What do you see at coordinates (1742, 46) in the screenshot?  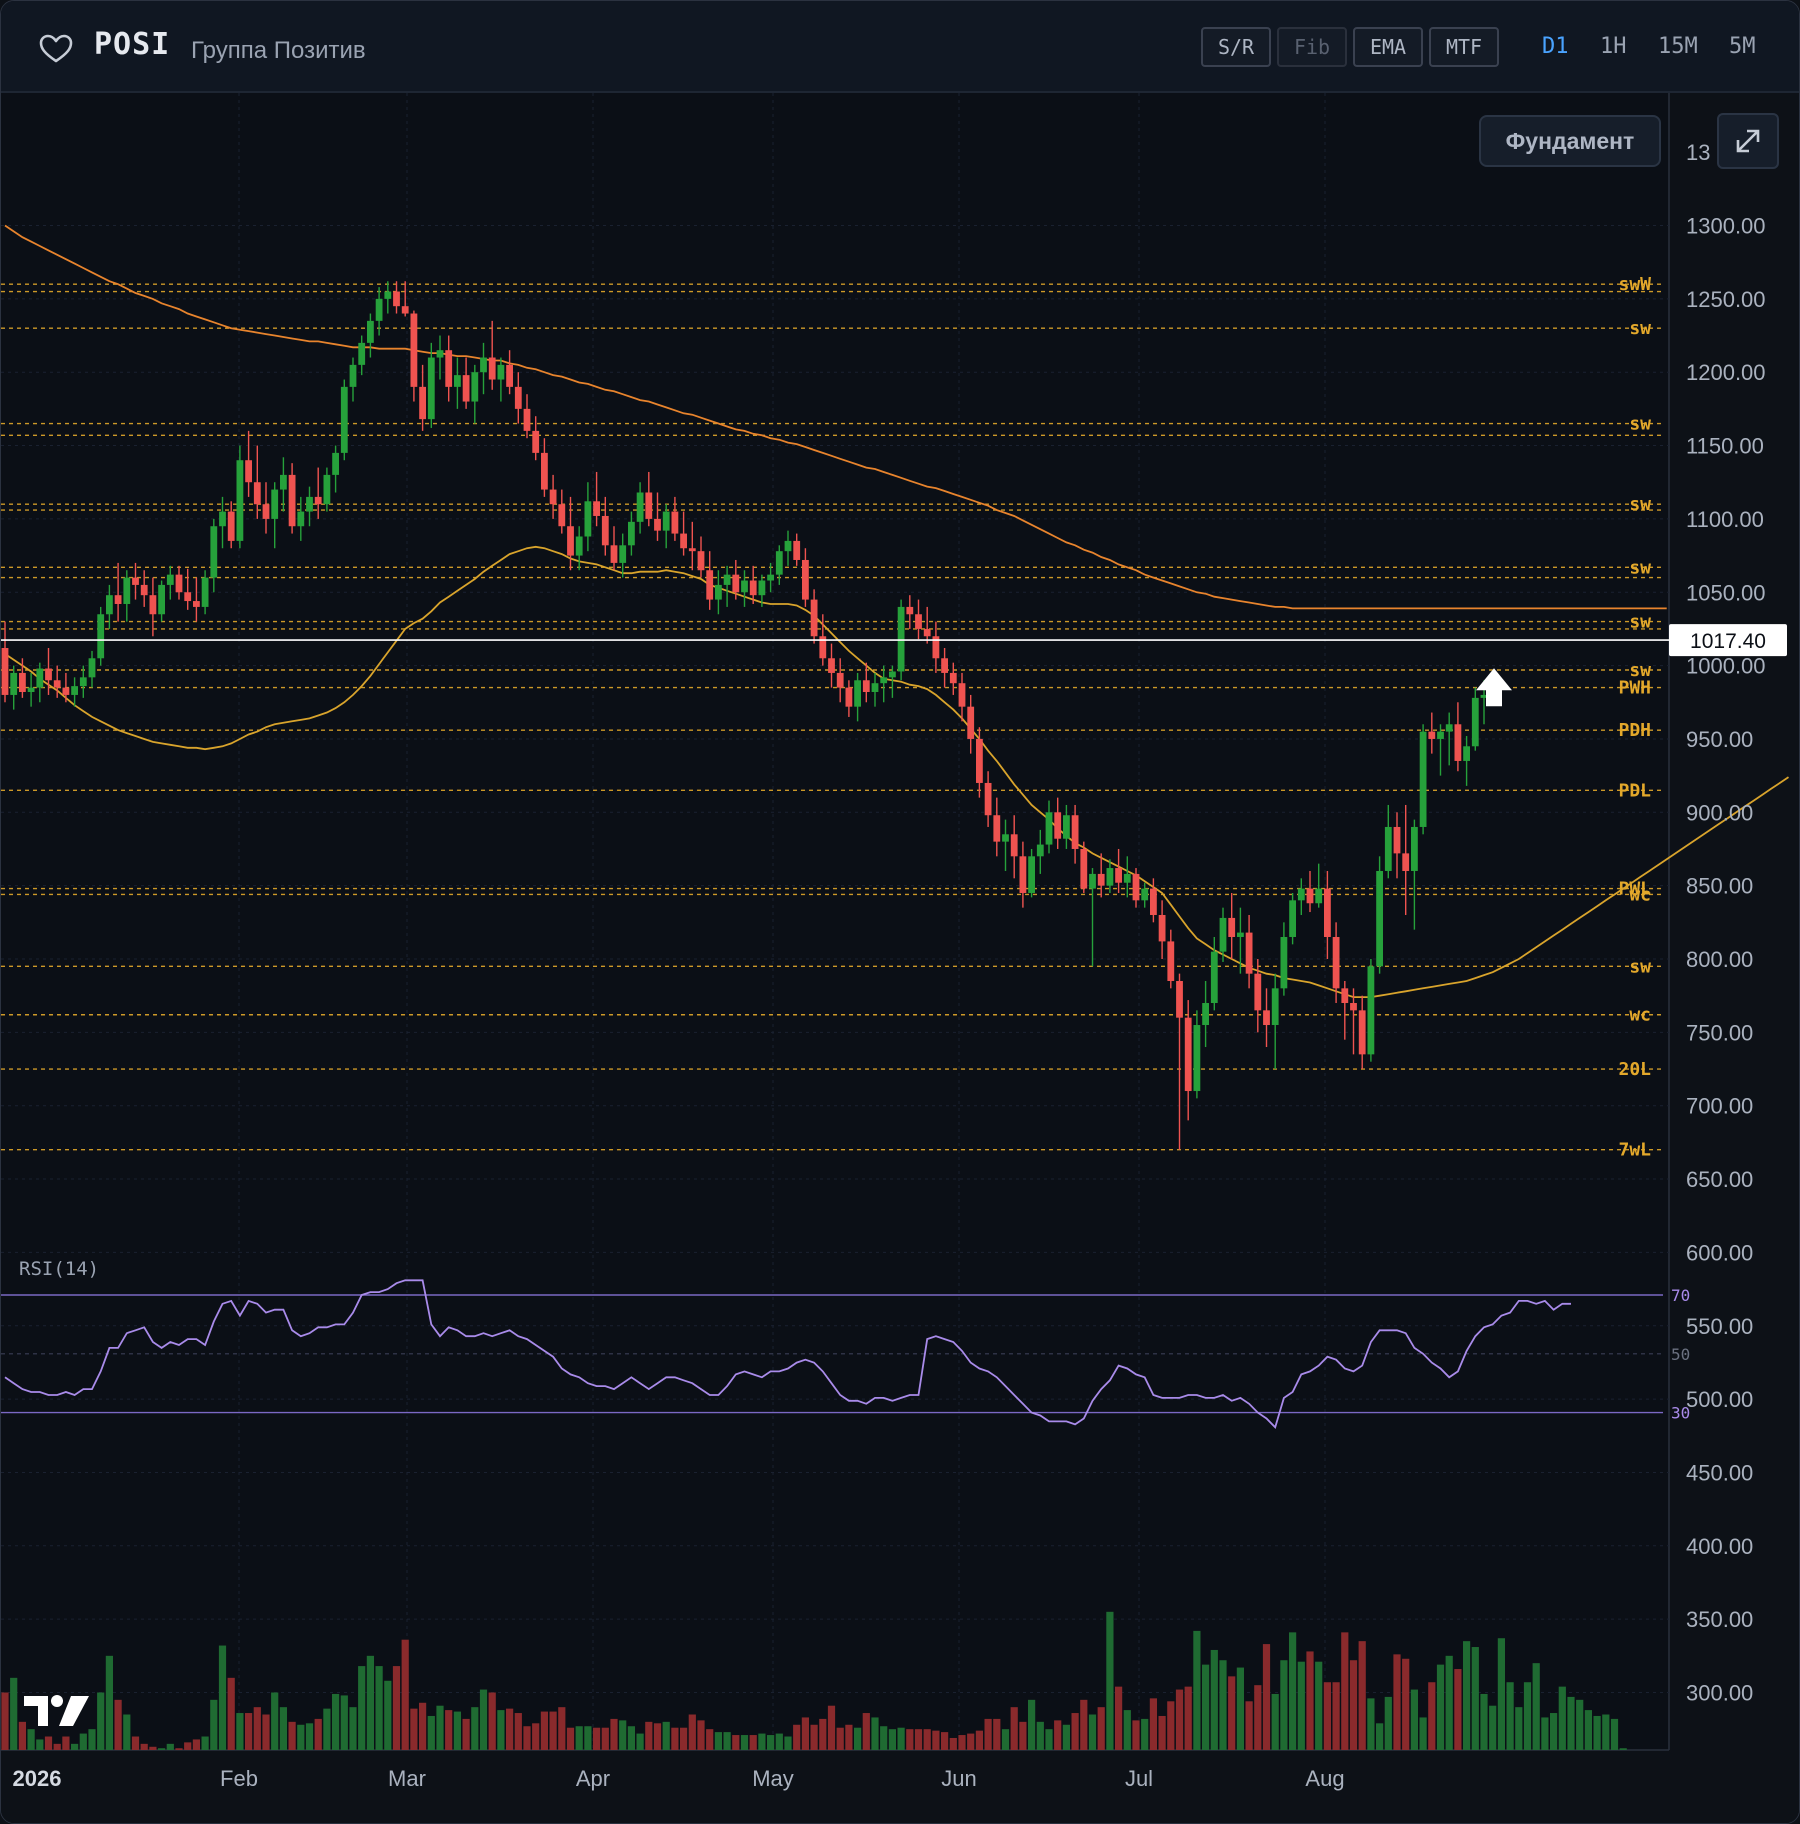 I see `timeframe-5m-tab: 5M` at bounding box center [1742, 46].